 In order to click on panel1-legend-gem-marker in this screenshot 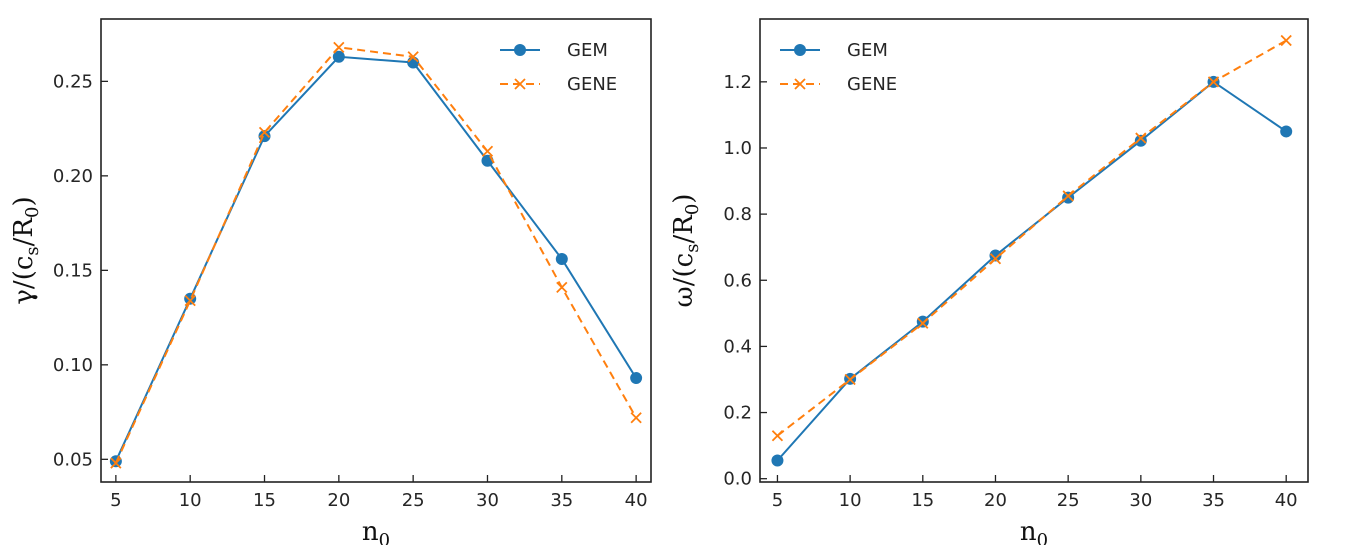, I will do `click(800, 50)`.